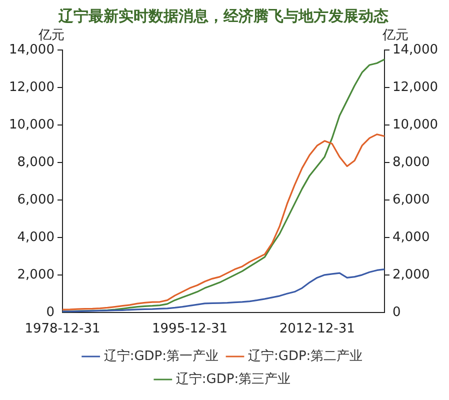  What do you see at coordinates (31, 124) in the screenshot?
I see `y-tick-label: 10,000` at bounding box center [31, 124].